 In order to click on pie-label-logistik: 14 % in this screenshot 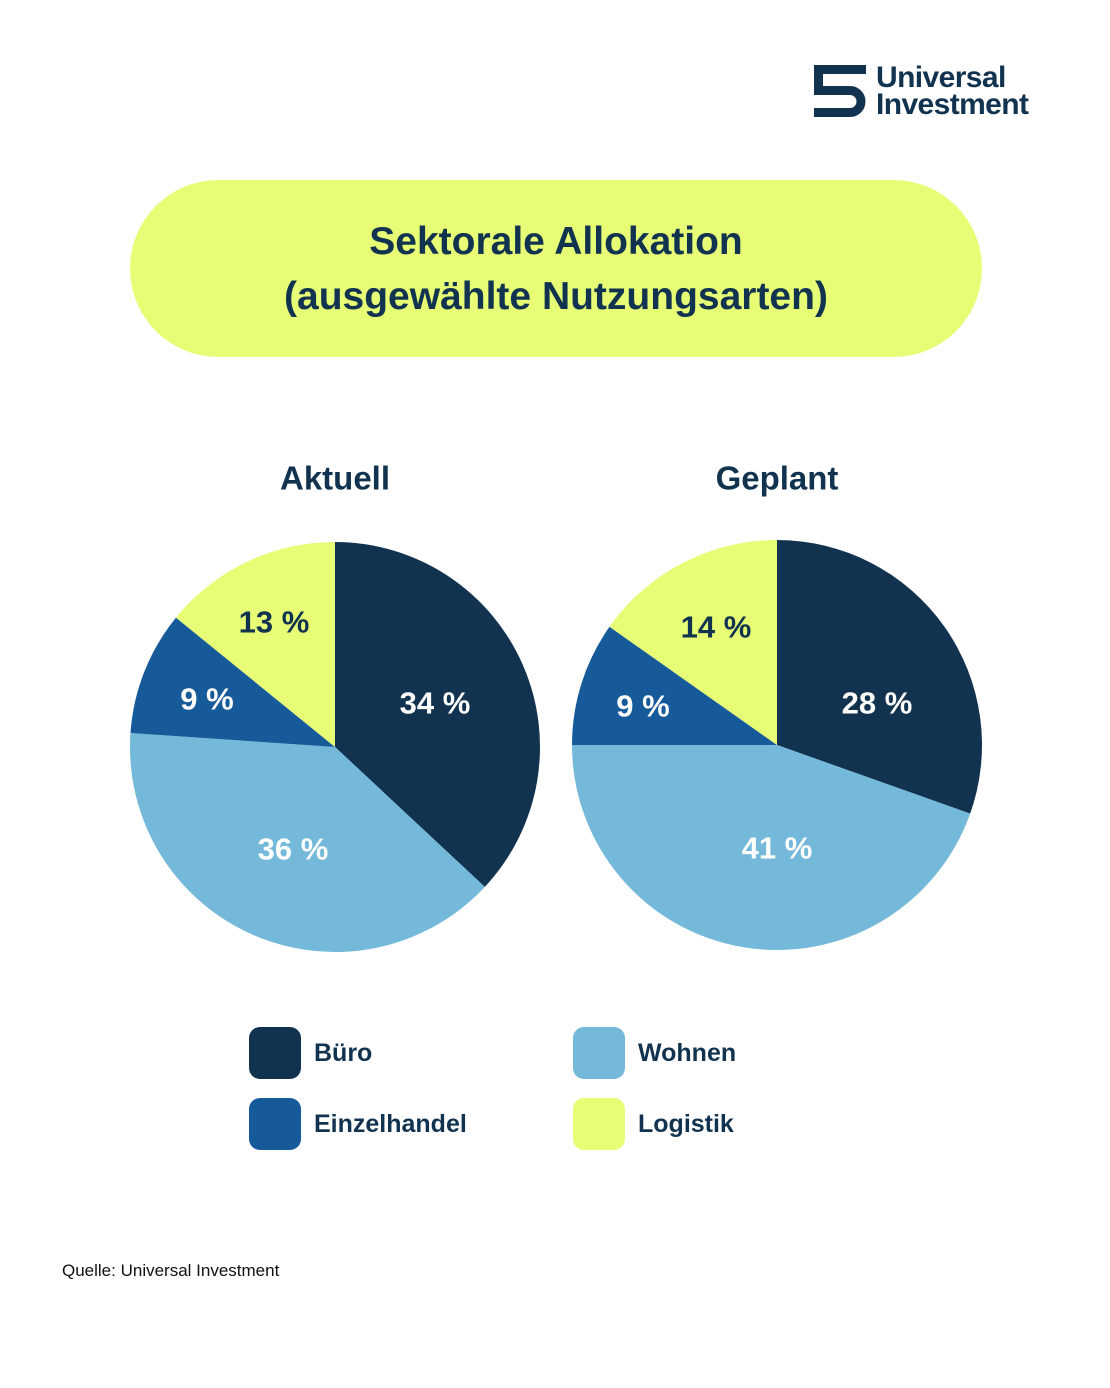, I will do `click(716, 627)`.